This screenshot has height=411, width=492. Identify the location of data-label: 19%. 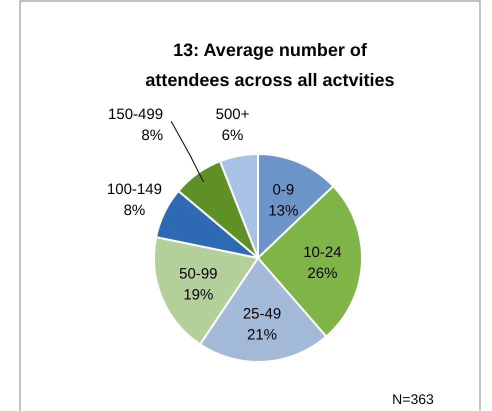
(198, 295).